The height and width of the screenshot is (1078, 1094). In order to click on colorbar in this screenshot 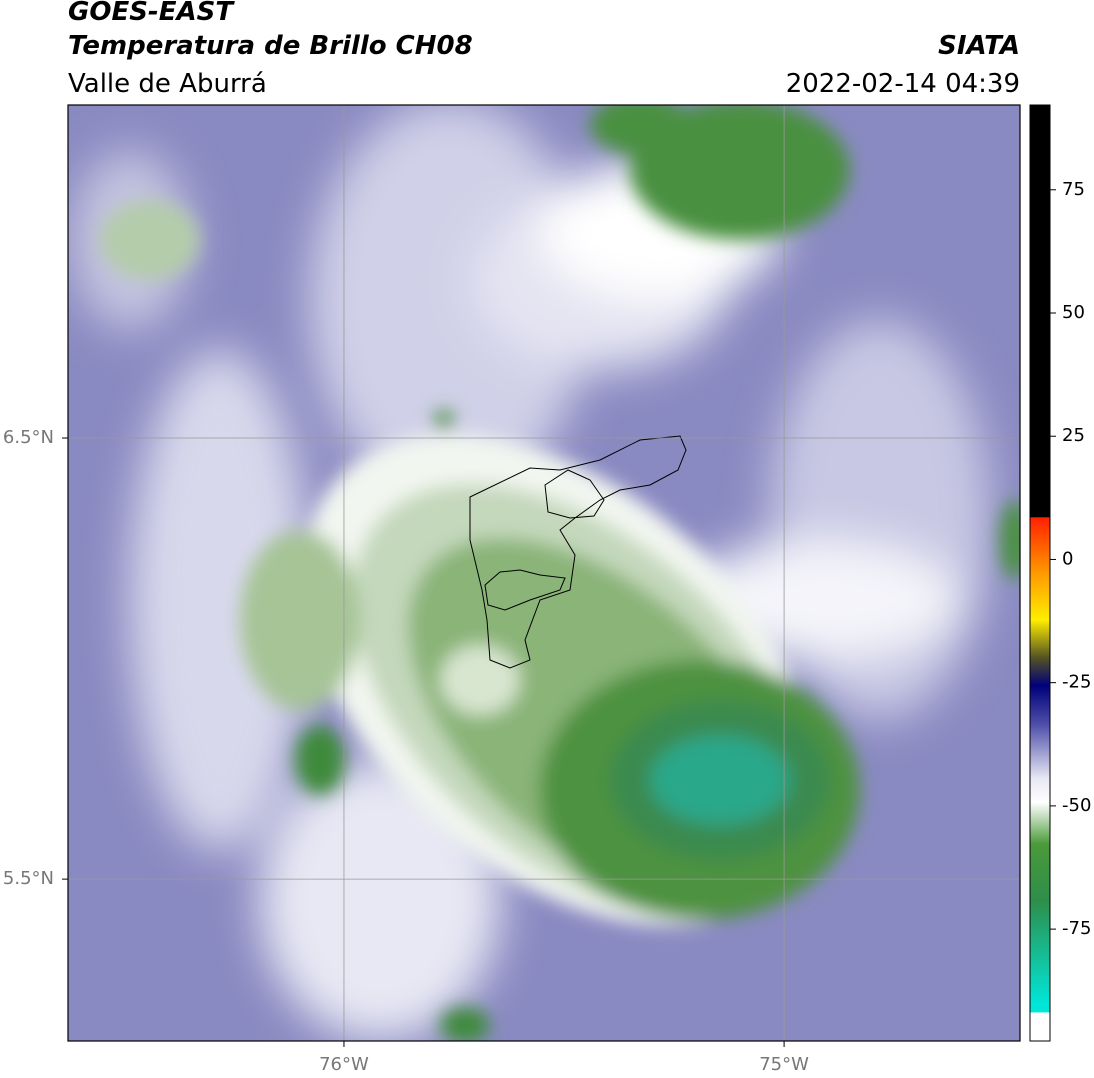, I will do `click(1040, 573)`.